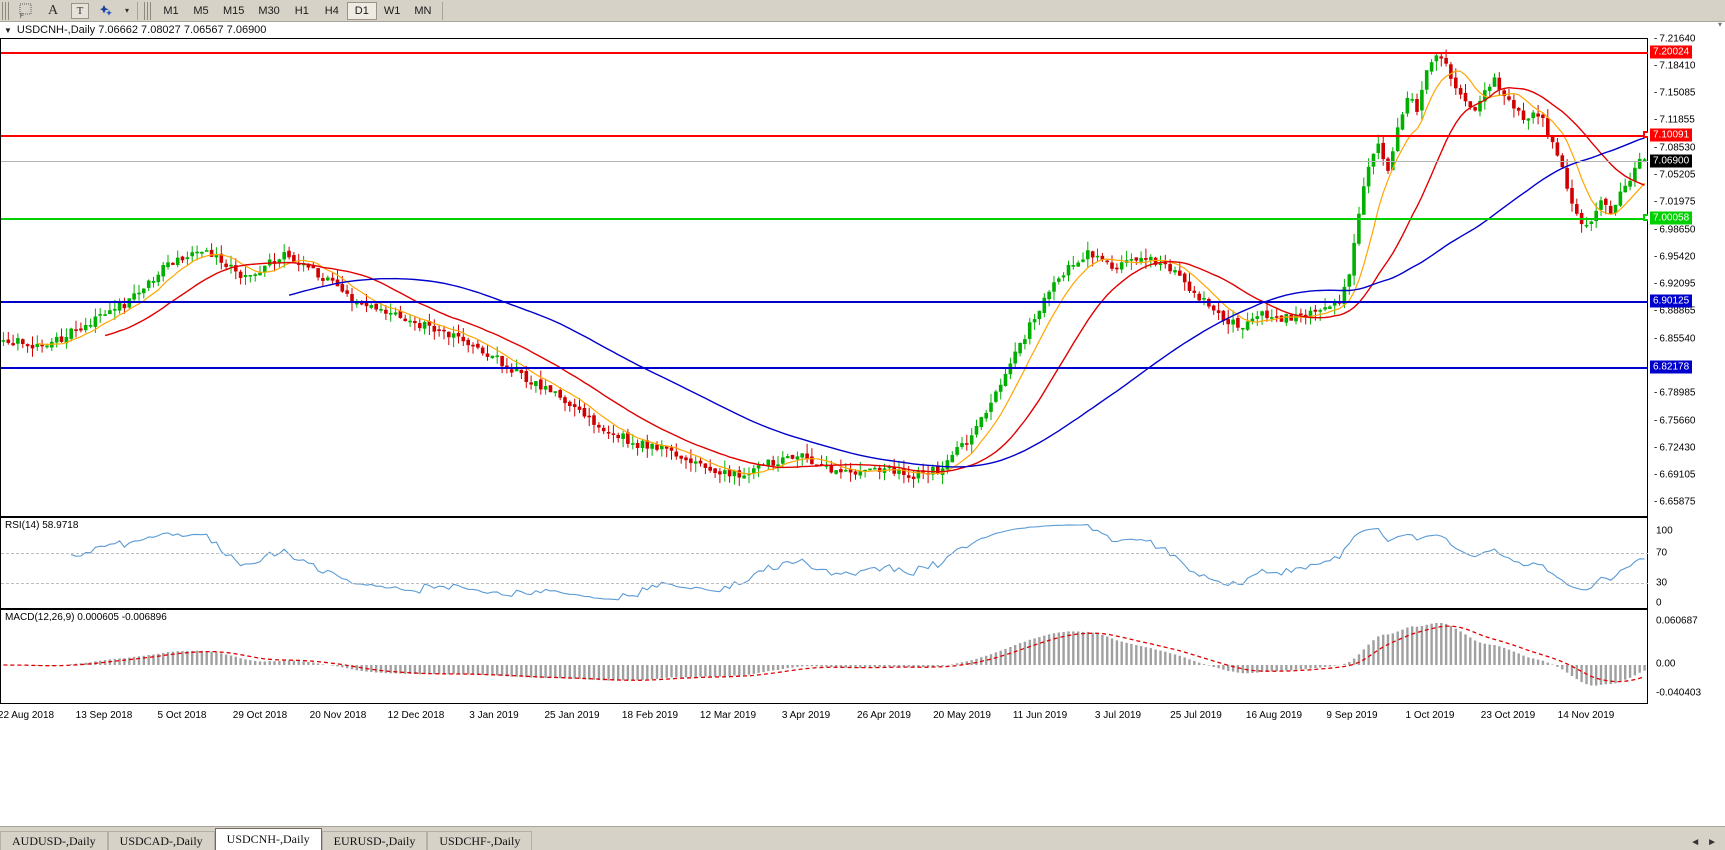 The width and height of the screenshot is (1725, 850). What do you see at coordinates (1675, 339) in the screenshot?
I see `price-tick-6.85540: -6.85540` at bounding box center [1675, 339].